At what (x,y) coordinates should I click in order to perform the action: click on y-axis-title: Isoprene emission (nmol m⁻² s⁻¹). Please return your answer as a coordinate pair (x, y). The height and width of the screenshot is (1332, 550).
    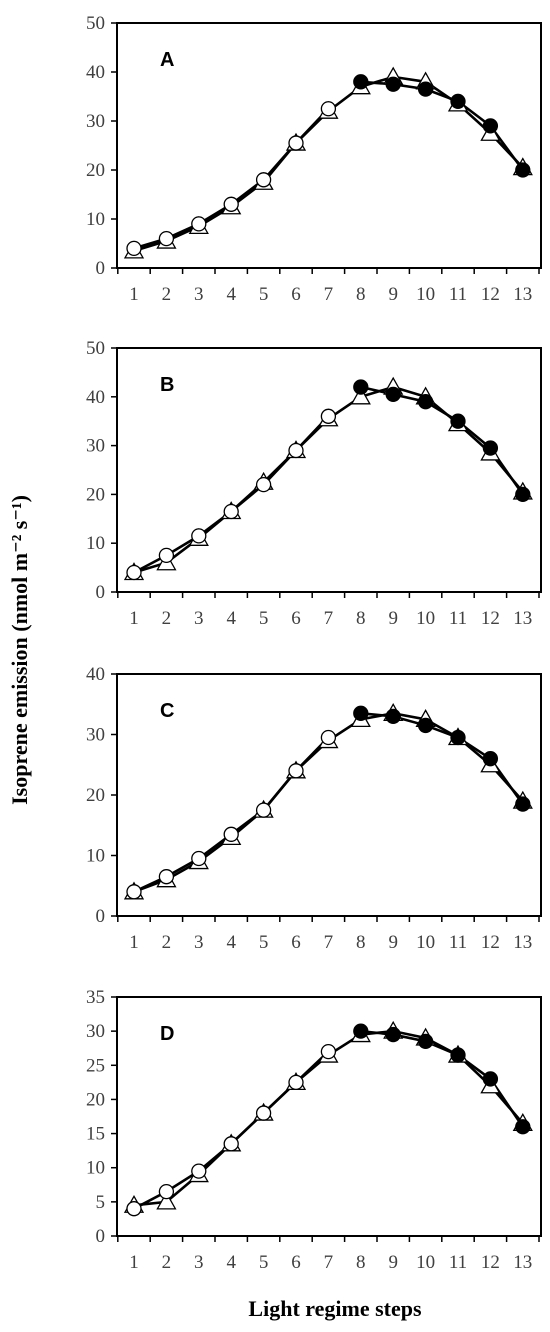
    Looking at the image, I should click on (19, 650).